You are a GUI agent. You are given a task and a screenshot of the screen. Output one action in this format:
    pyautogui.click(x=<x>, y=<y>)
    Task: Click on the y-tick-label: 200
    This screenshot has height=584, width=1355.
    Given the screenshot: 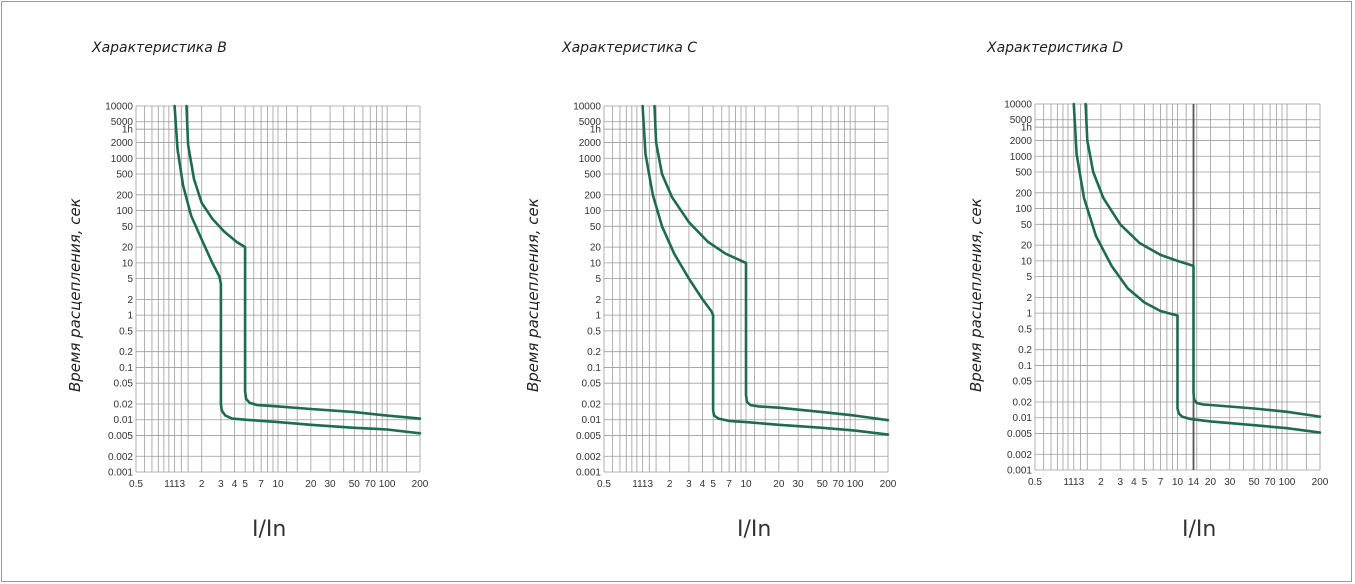 What is the action you would take?
    pyautogui.click(x=1023, y=193)
    